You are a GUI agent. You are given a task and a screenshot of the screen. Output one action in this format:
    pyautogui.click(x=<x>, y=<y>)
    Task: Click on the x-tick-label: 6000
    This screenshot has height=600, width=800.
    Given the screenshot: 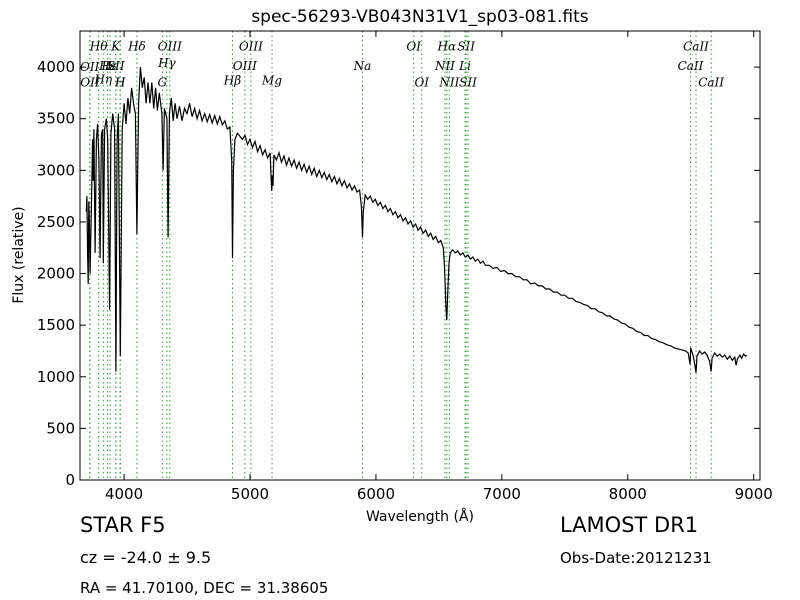 What is the action you would take?
    pyautogui.click(x=376, y=494)
    